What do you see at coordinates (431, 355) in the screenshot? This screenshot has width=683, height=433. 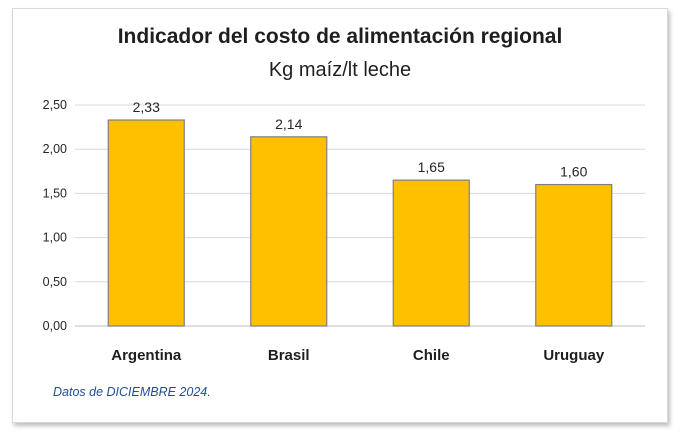 I see `x-tick-label: Chile` at bounding box center [431, 355].